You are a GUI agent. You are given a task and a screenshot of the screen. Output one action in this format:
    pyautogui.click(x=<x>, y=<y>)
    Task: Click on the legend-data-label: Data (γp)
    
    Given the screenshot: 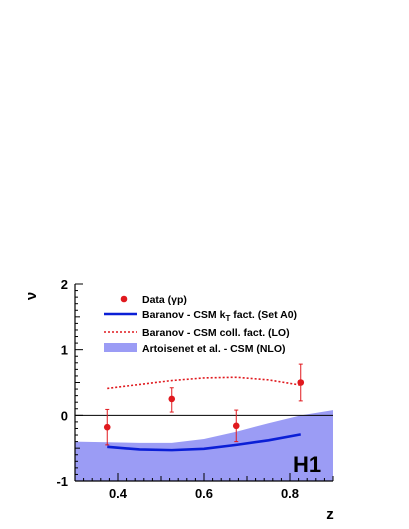 What is the action you would take?
    pyautogui.click(x=164, y=300)
    